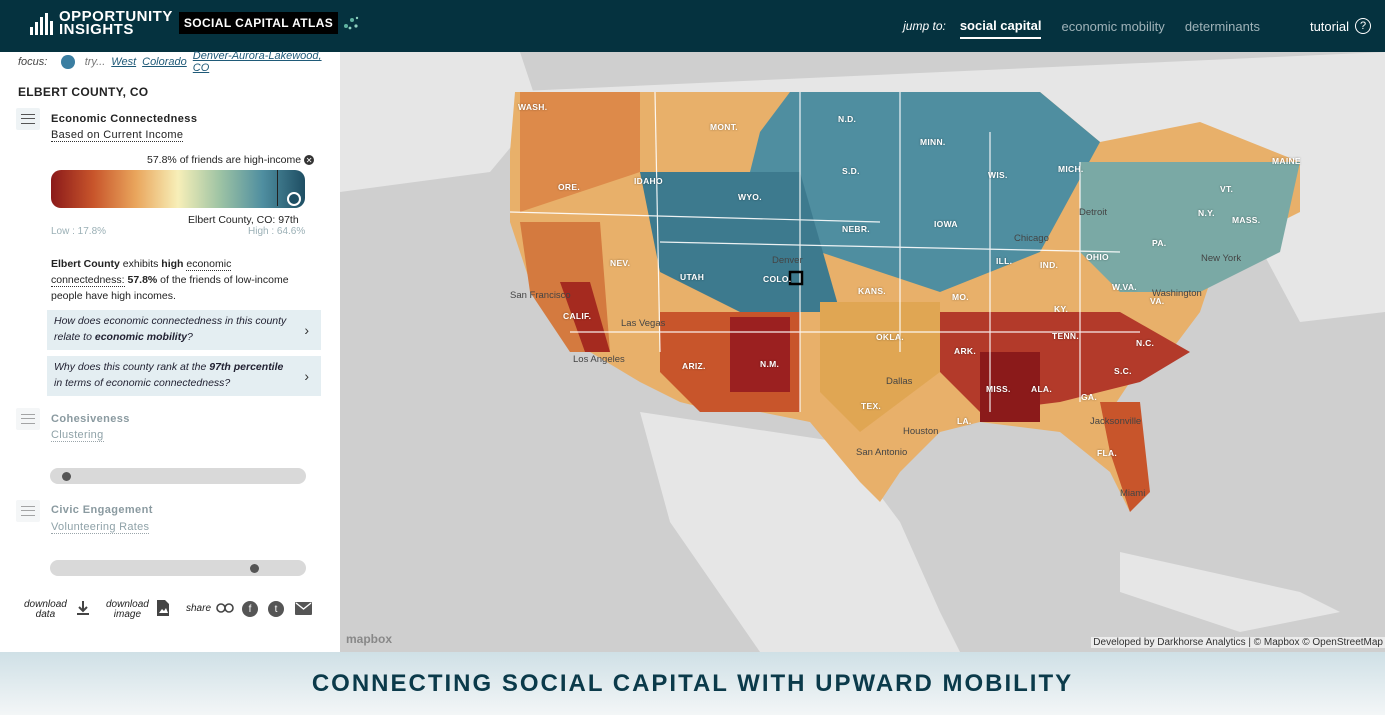 This screenshot has height=715, width=1385. What do you see at coordinates (648, 181) in the screenshot?
I see `state-label: IDAHO` at bounding box center [648, 181].